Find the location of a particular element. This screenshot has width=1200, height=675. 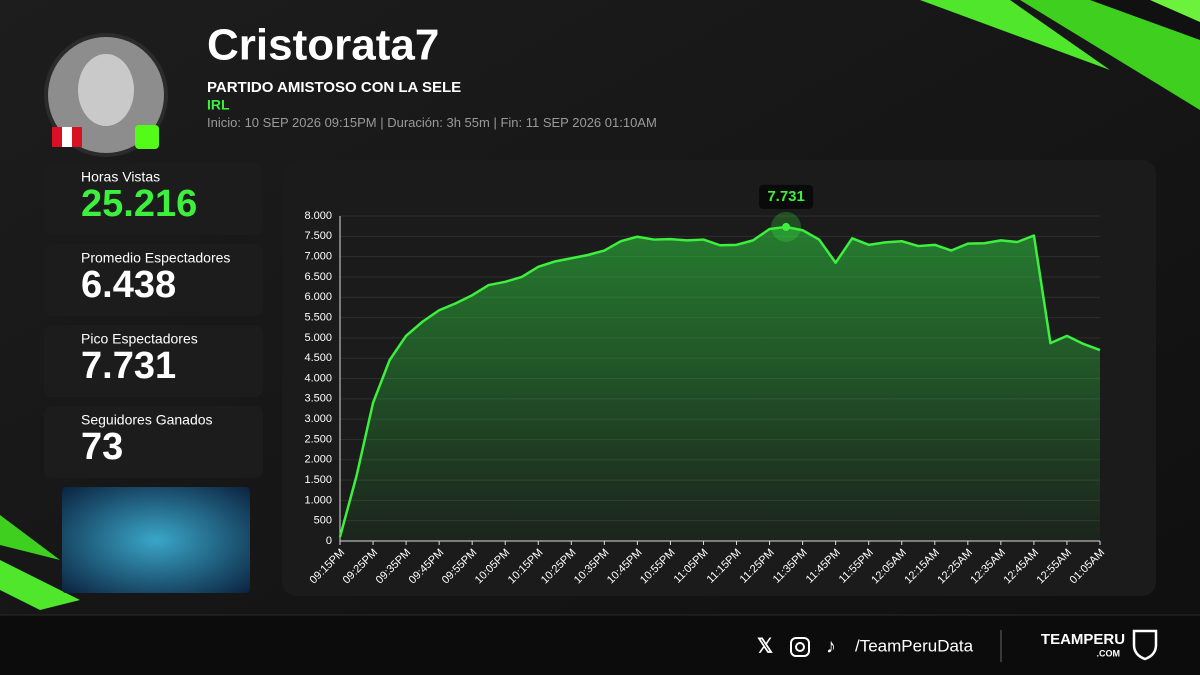

instagram-icon-lens is located at coordinates (800, 647).